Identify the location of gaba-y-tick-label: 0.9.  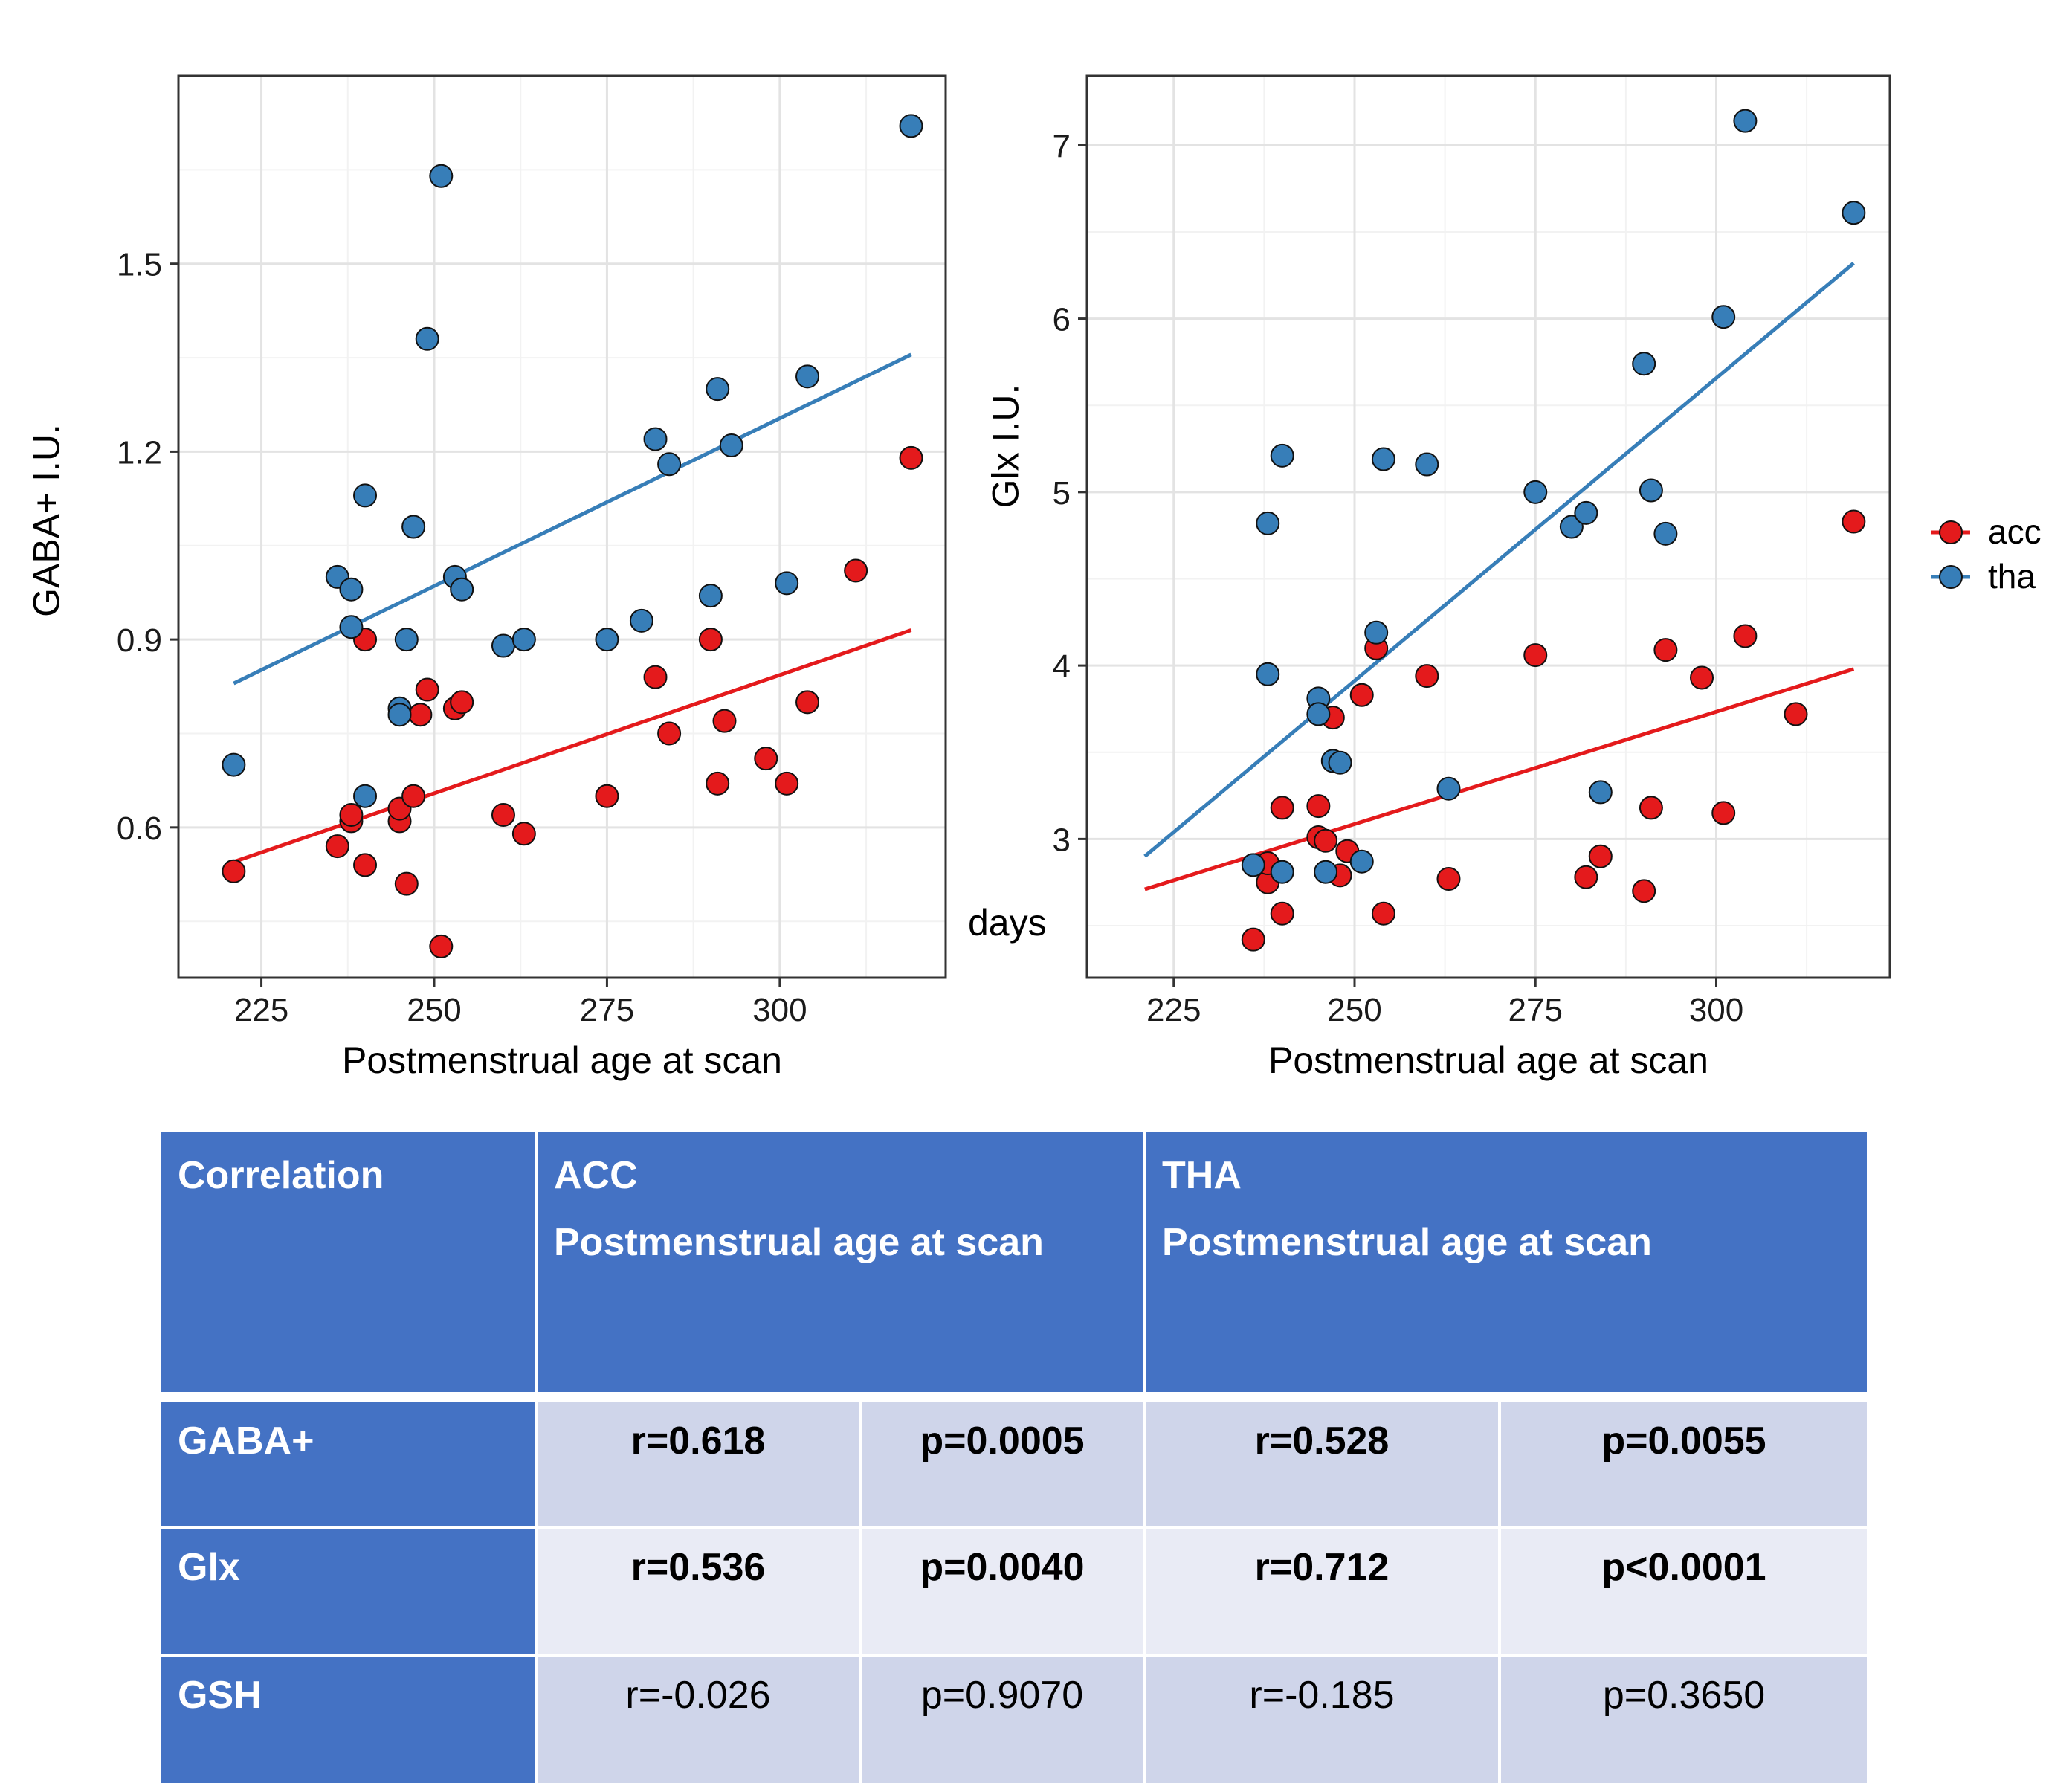
(139, 640).